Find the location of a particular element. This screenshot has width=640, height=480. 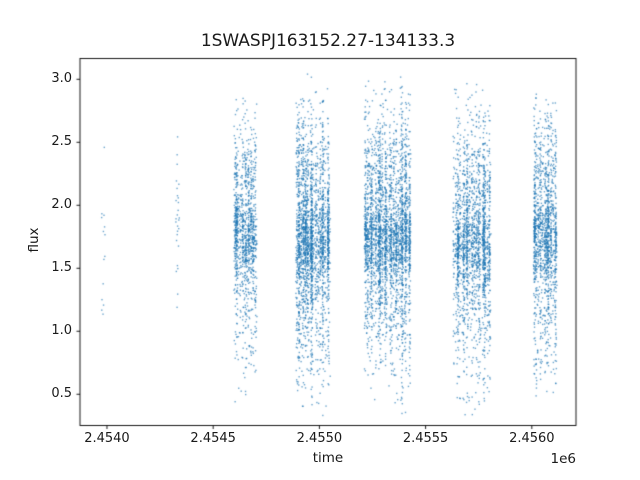

x-tick-label: 2.4540 is located at coordinates (107, 438).